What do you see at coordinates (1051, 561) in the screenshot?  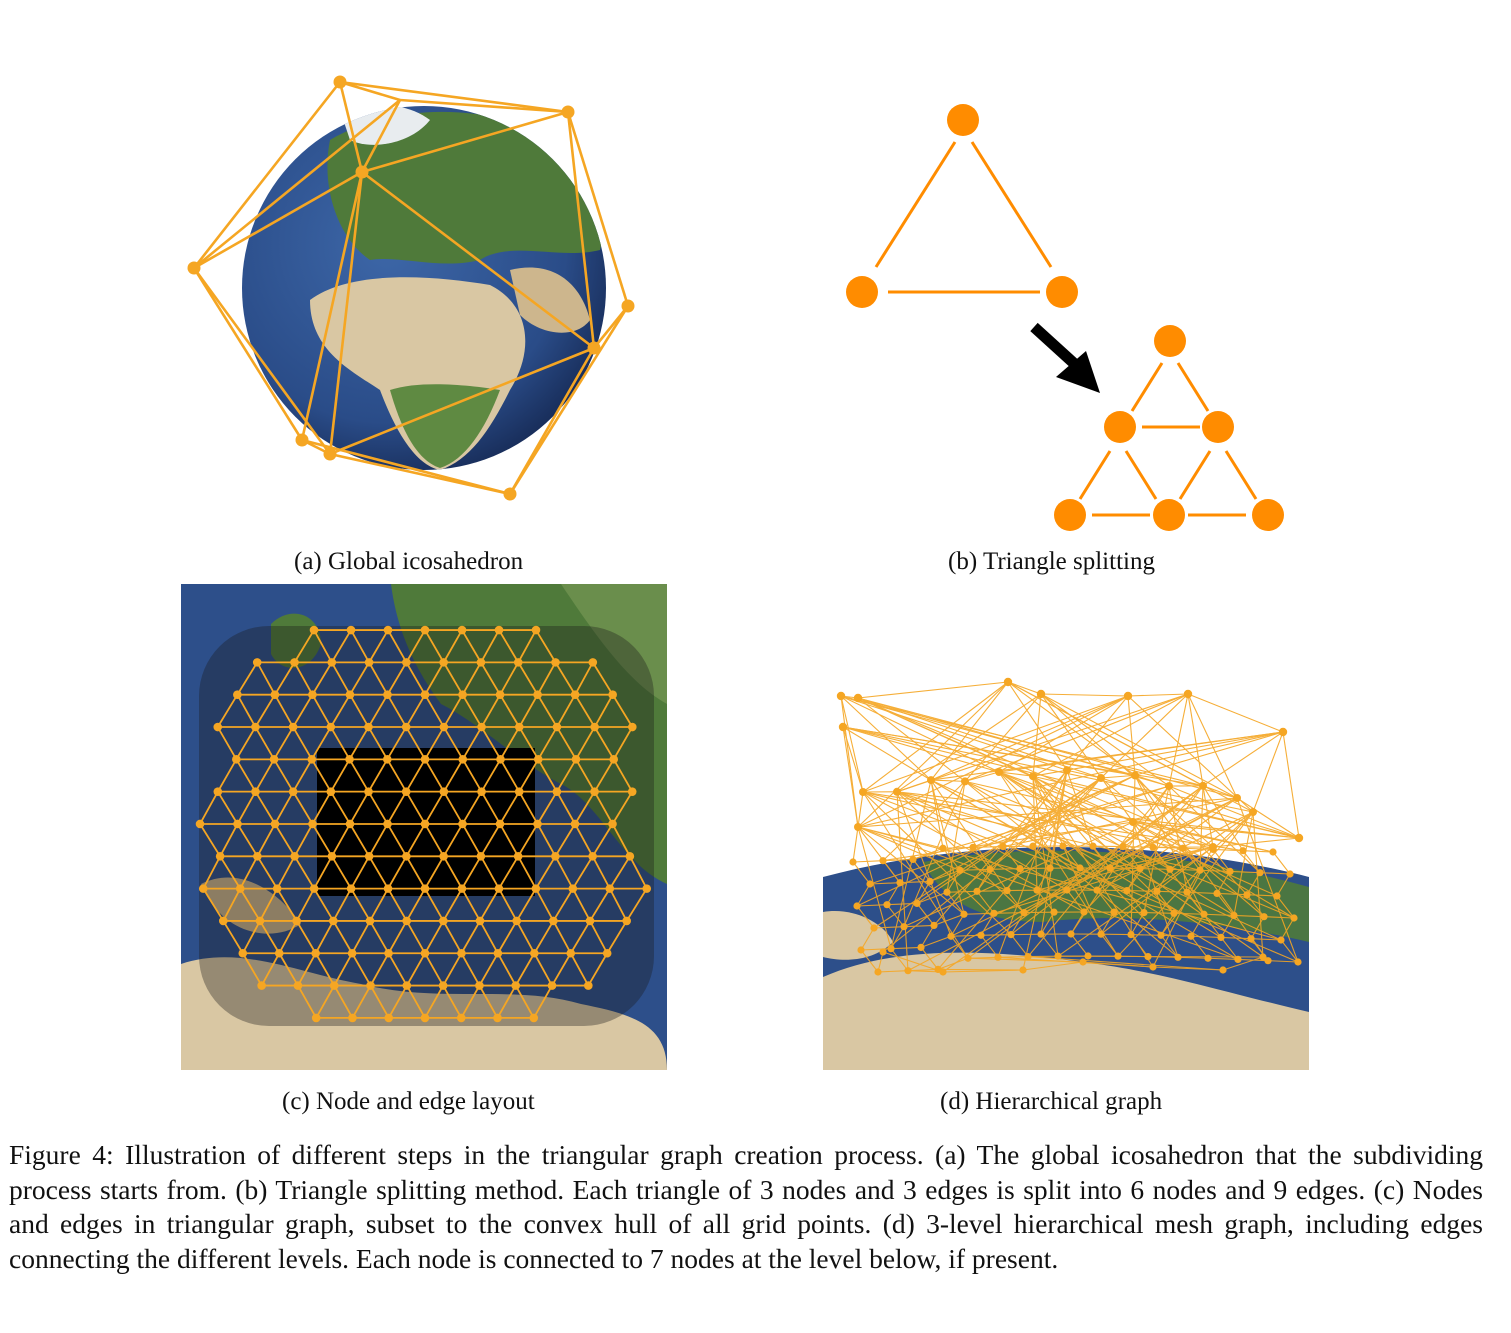 I see `subcaption-b: (b) Triangle splitting` at bounding box center [1051, 561].